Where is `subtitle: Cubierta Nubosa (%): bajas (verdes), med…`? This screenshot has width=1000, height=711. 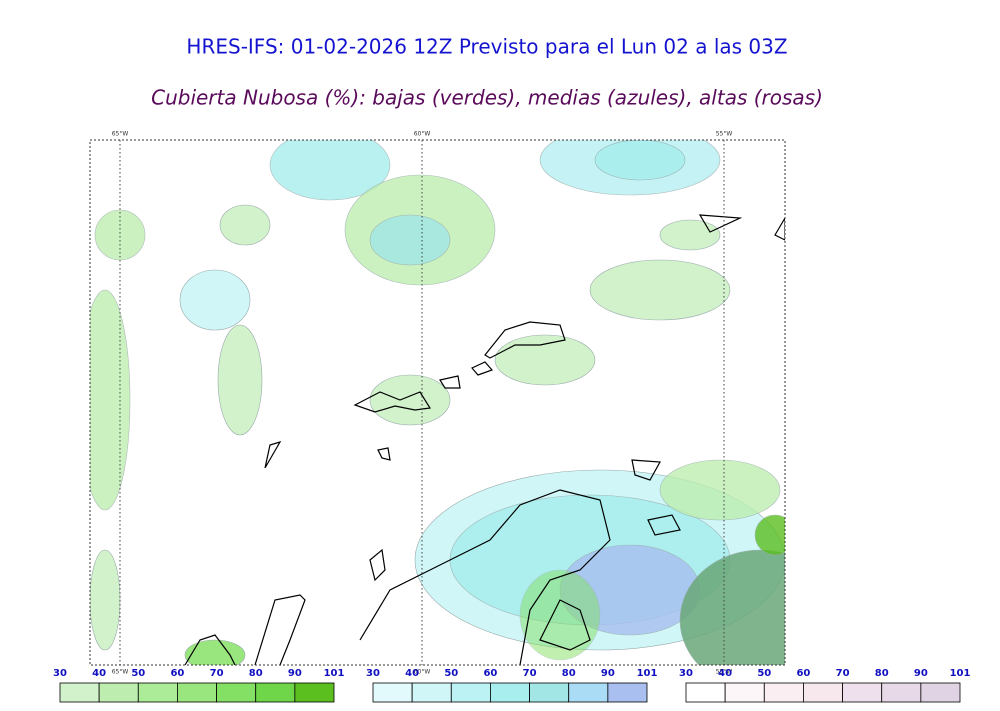
subtitle: Cubierta Nubosa (%): bajas (verdes), med… is located at coordinates (487, 98).